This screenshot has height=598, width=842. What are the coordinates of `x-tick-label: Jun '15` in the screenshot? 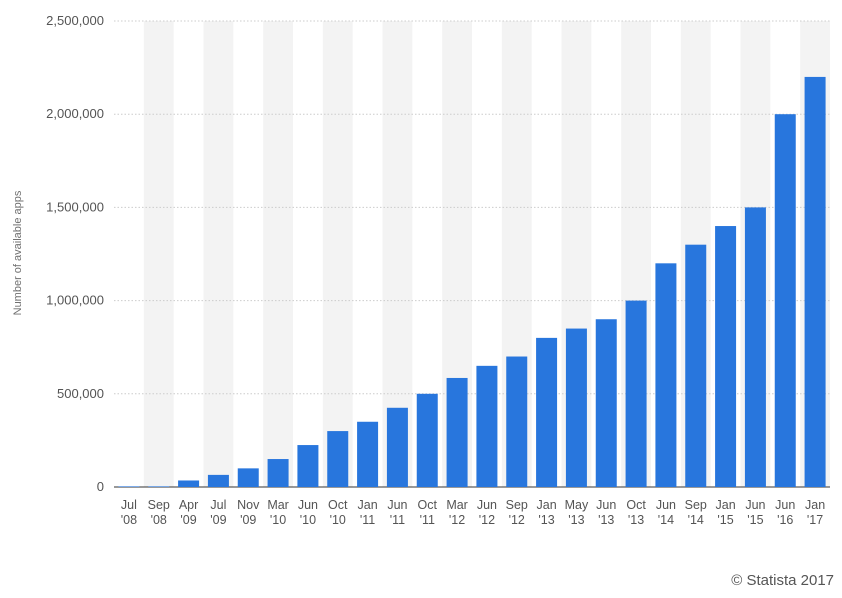 It's located at (755, 512).